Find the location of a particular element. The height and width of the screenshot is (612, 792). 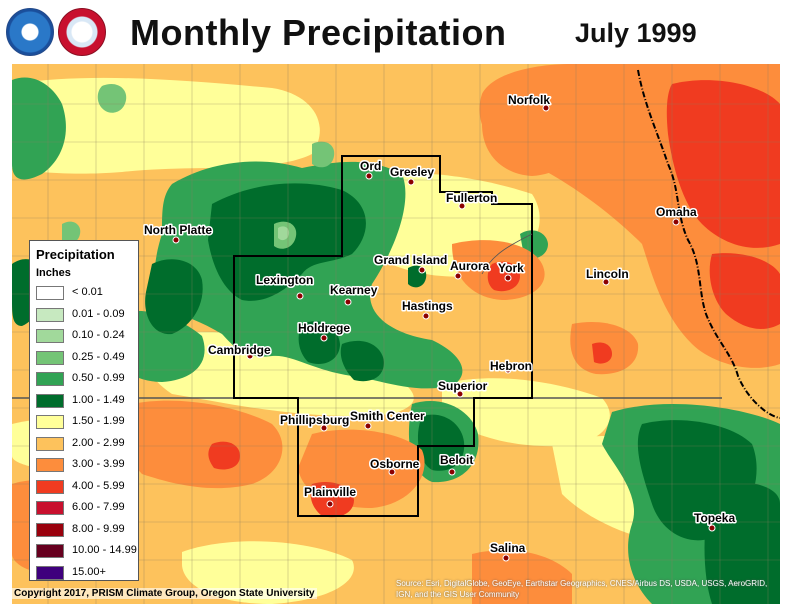

city-dot-hebron is located at coordinates (508, 370).